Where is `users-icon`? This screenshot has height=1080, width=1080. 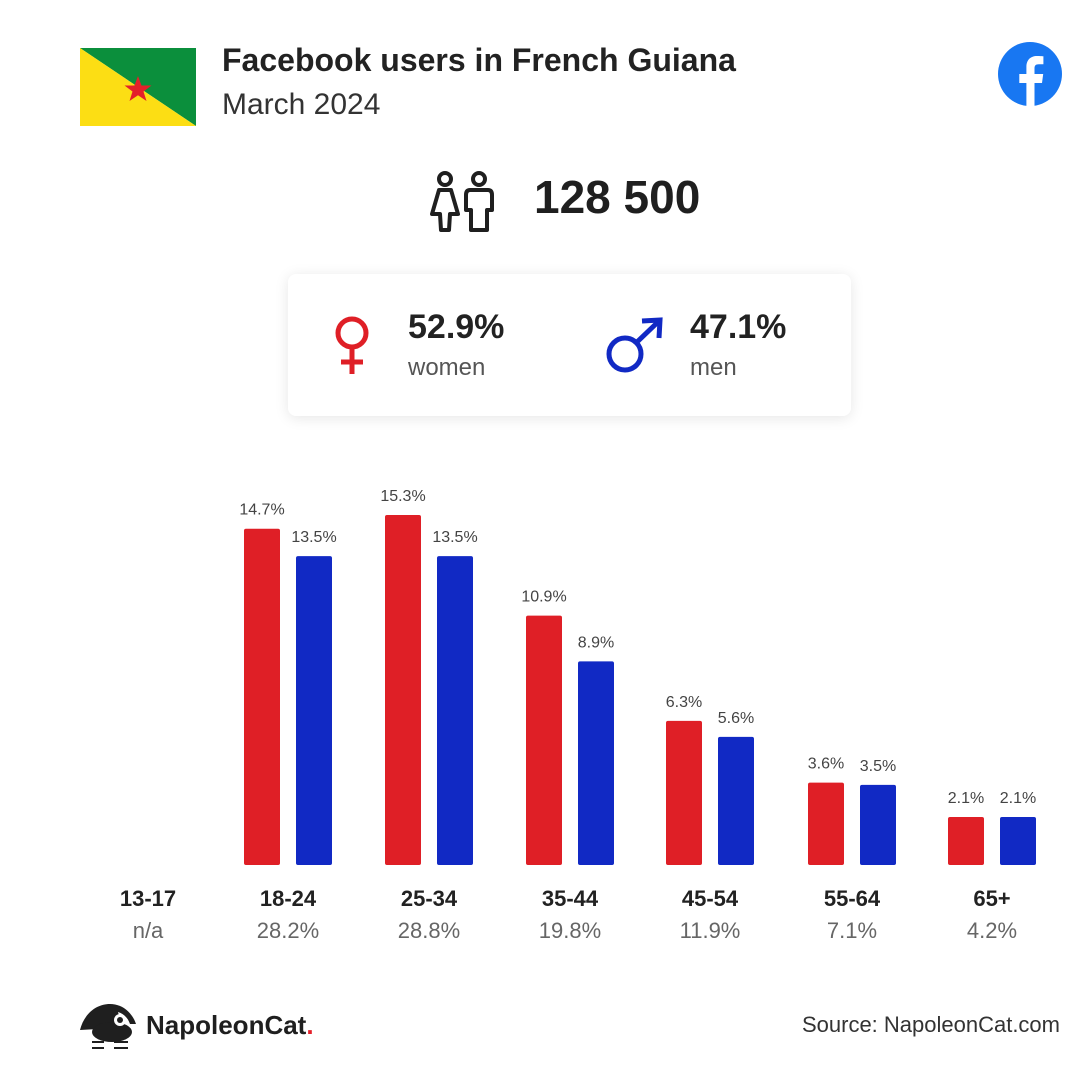
users-icon is located at coordinates (462, 201).